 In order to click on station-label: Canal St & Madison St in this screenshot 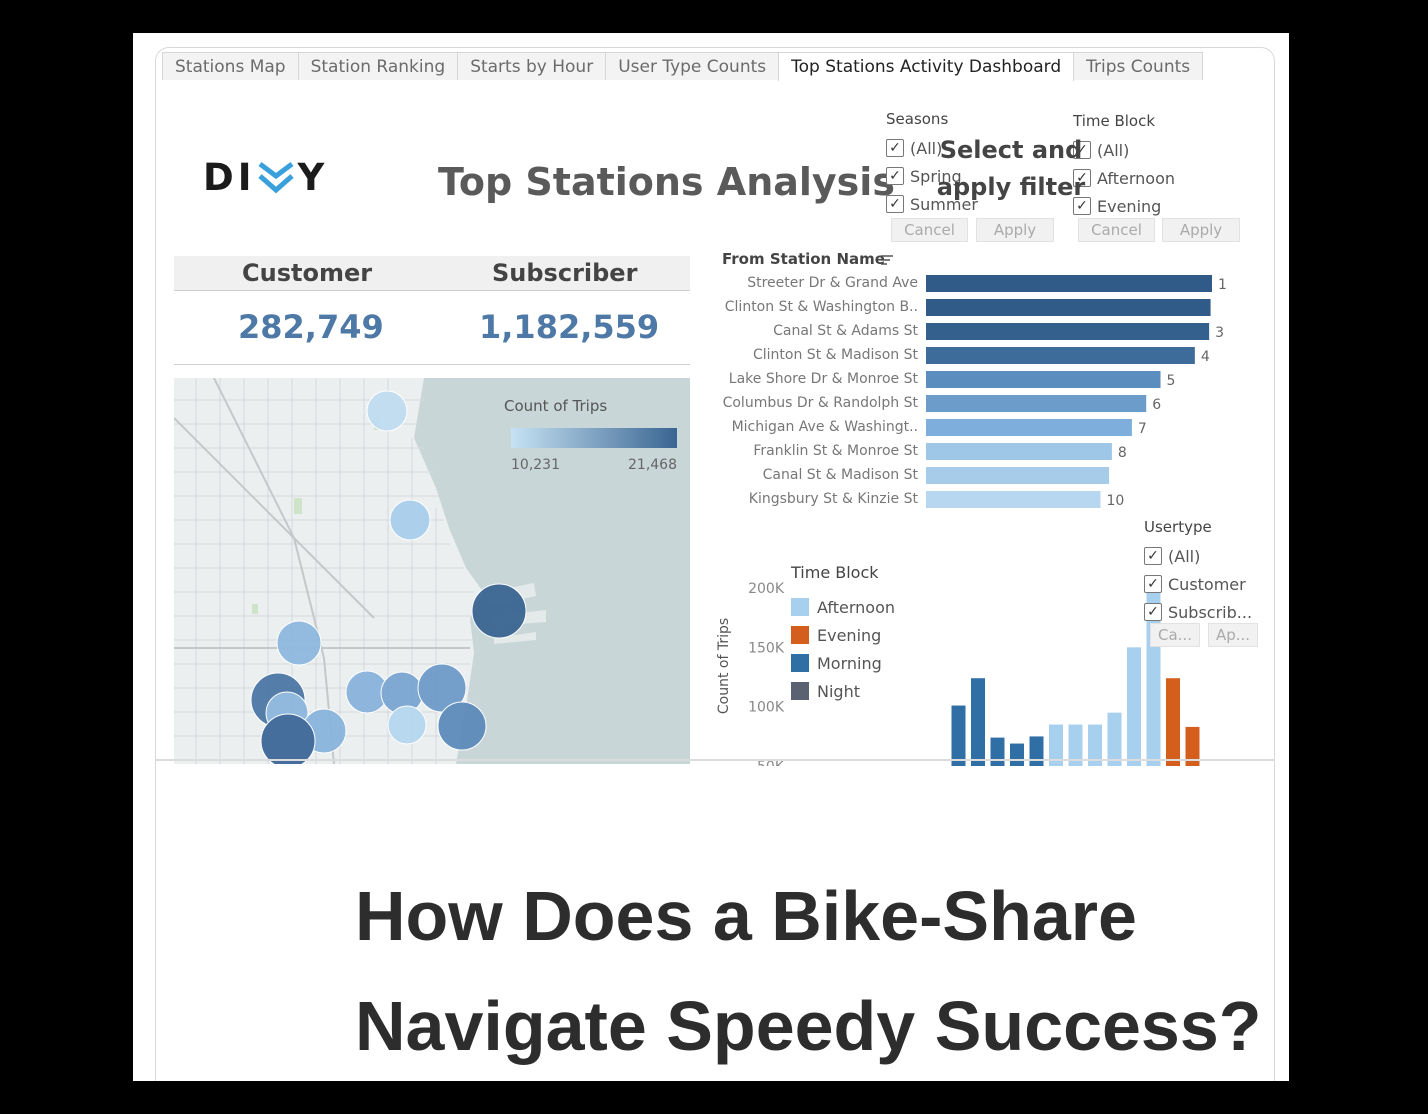, I will do `click(841, 475)`.